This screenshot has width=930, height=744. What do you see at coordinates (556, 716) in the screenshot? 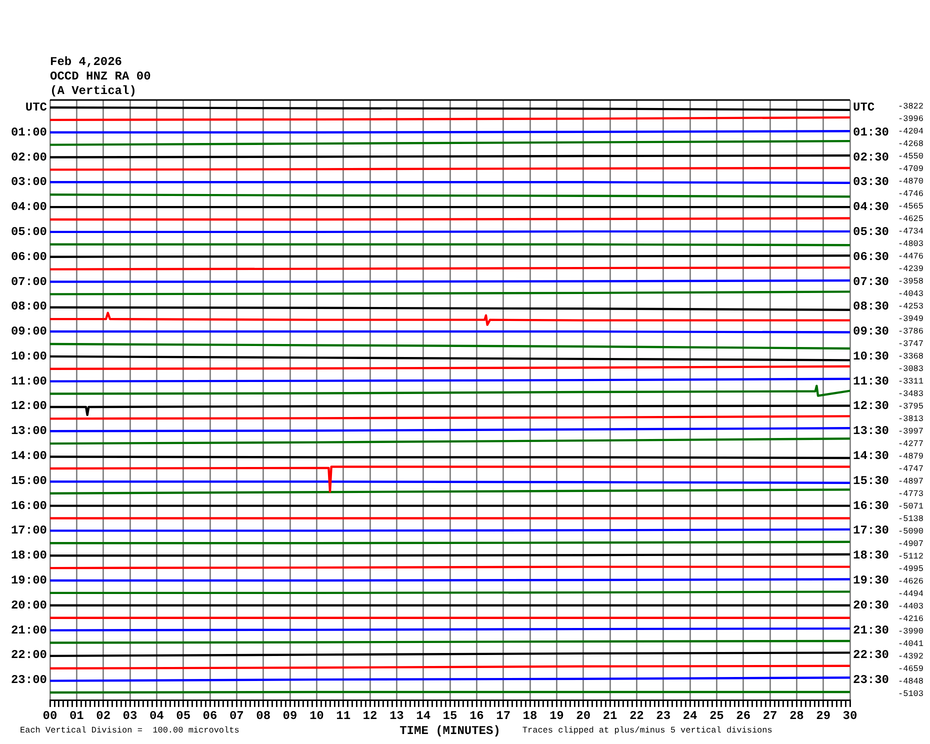
I see `x-tick-label: 19` at bounding box center [556, 716].